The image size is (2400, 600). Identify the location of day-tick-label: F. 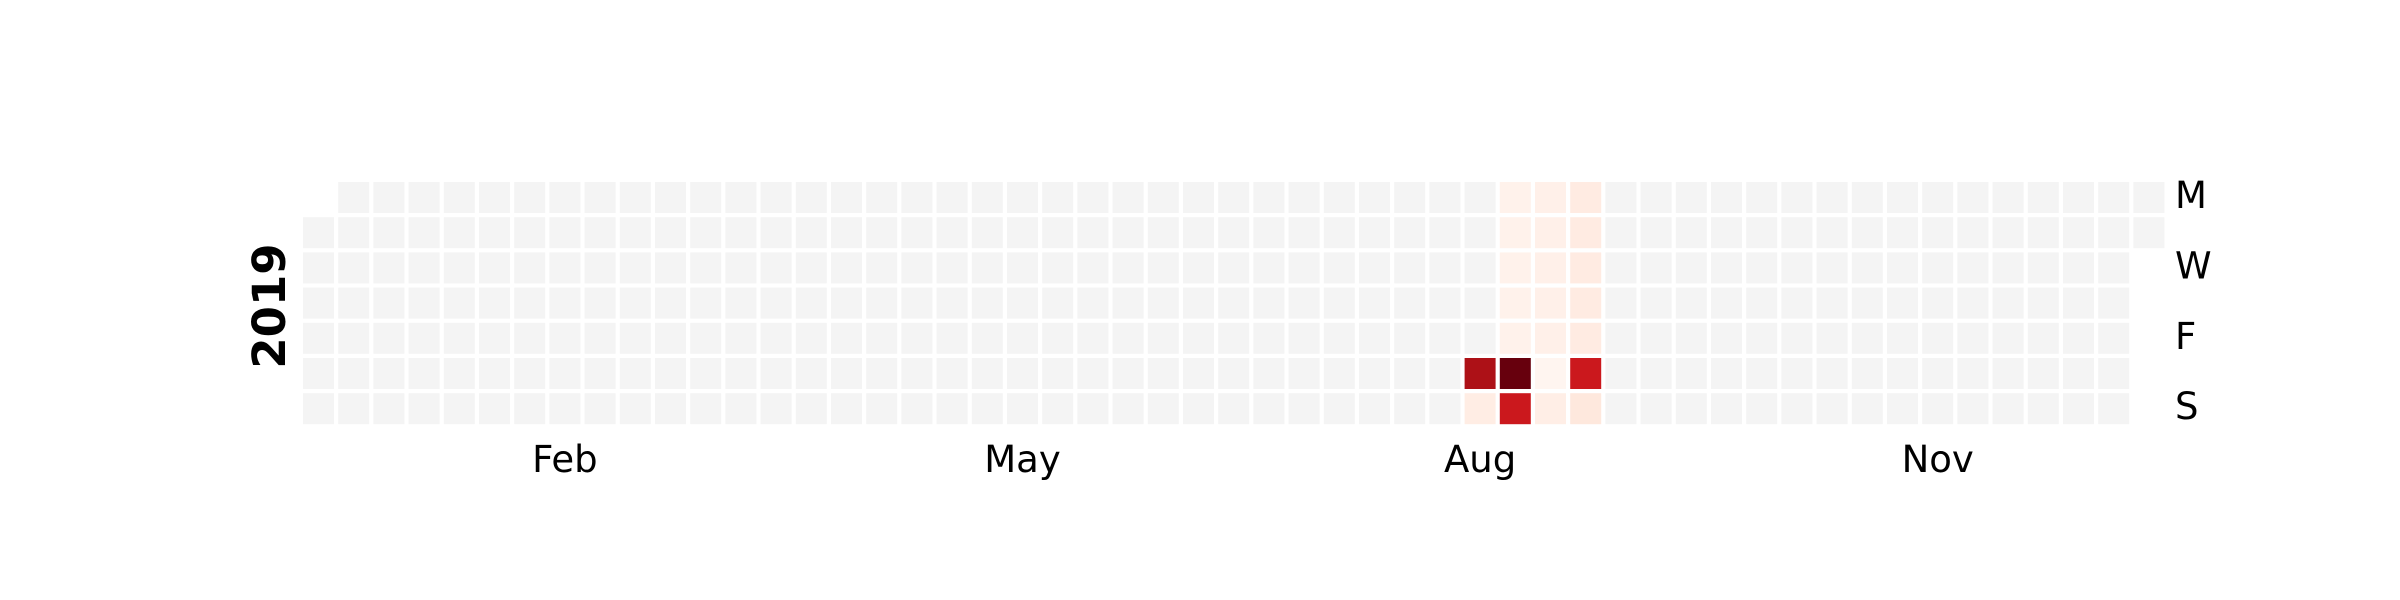
(2185, 336).